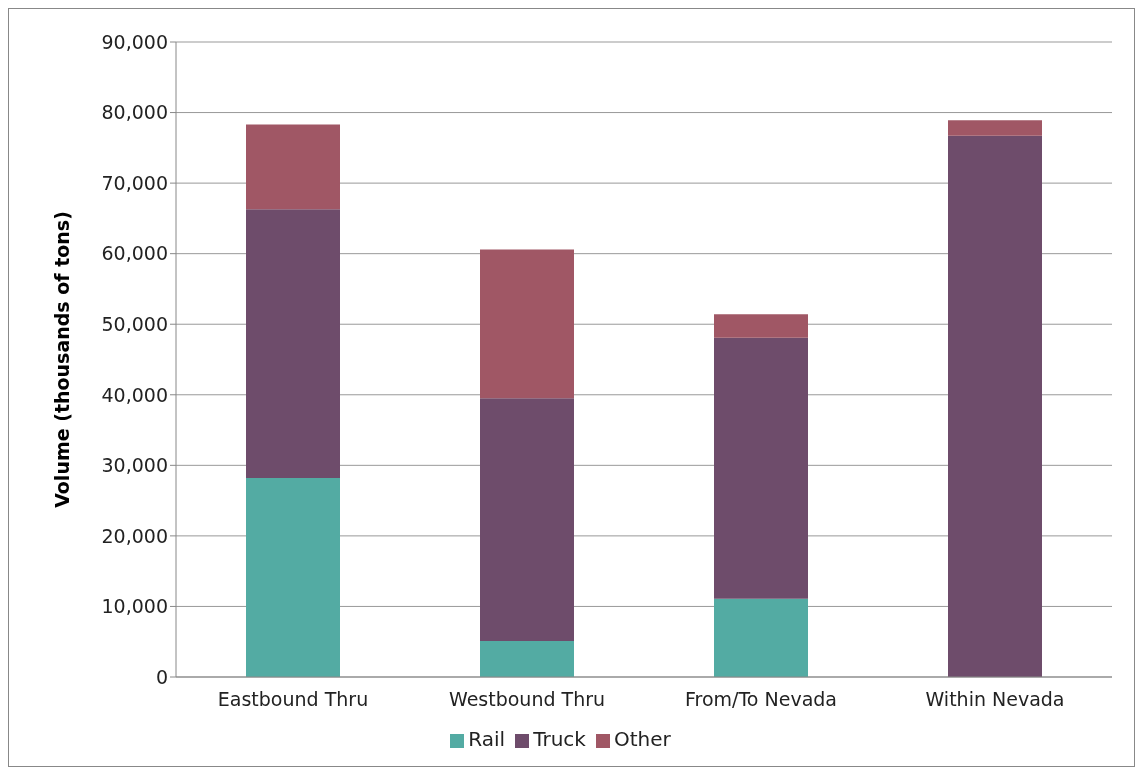 The height and width of the screenshot is (775, 1143). I want to click on y-tick-label: 60,000, so click(134, 253).